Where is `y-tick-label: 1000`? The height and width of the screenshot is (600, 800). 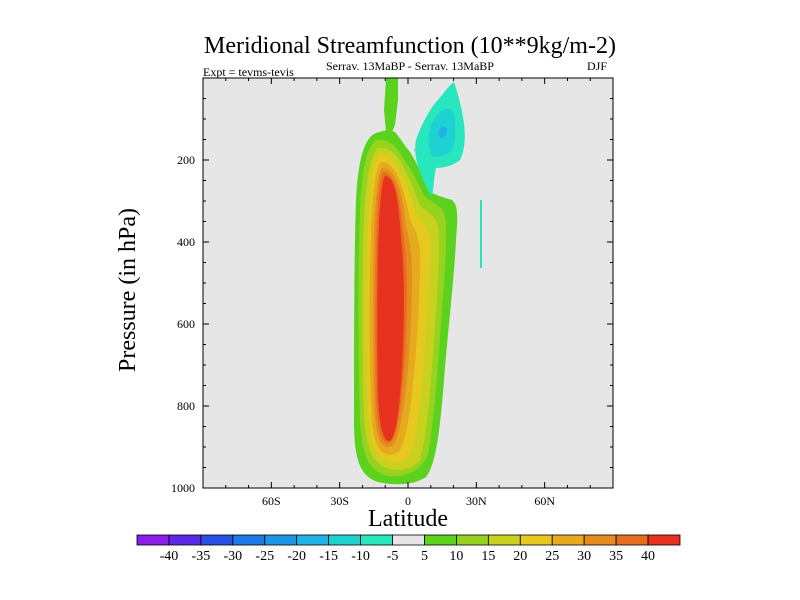
y-tick-label: 1000 is located at coordinates (183, 488).